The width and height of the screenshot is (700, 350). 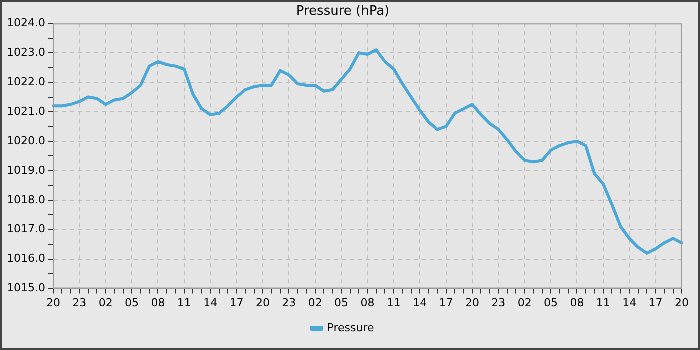 I want to click on y-tick-label: 1020.0, so click(x=26, y=141).